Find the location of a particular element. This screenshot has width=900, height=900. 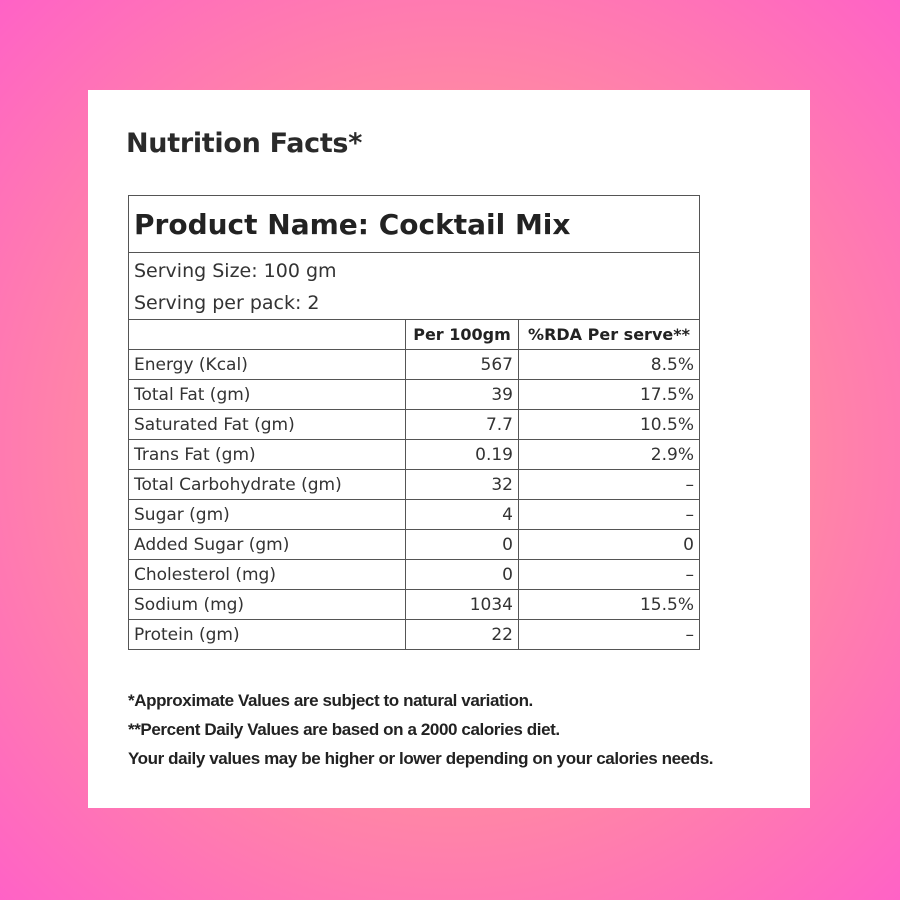

nutrient-value: 39 is located at coordinates (462, 394).